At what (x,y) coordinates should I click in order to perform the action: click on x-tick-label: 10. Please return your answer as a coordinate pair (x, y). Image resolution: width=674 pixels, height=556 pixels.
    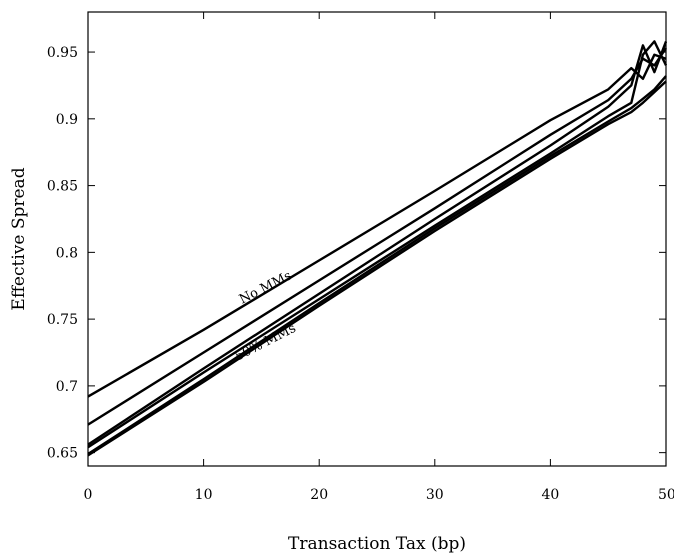
    Looking at the image, I should click on (204, 495).